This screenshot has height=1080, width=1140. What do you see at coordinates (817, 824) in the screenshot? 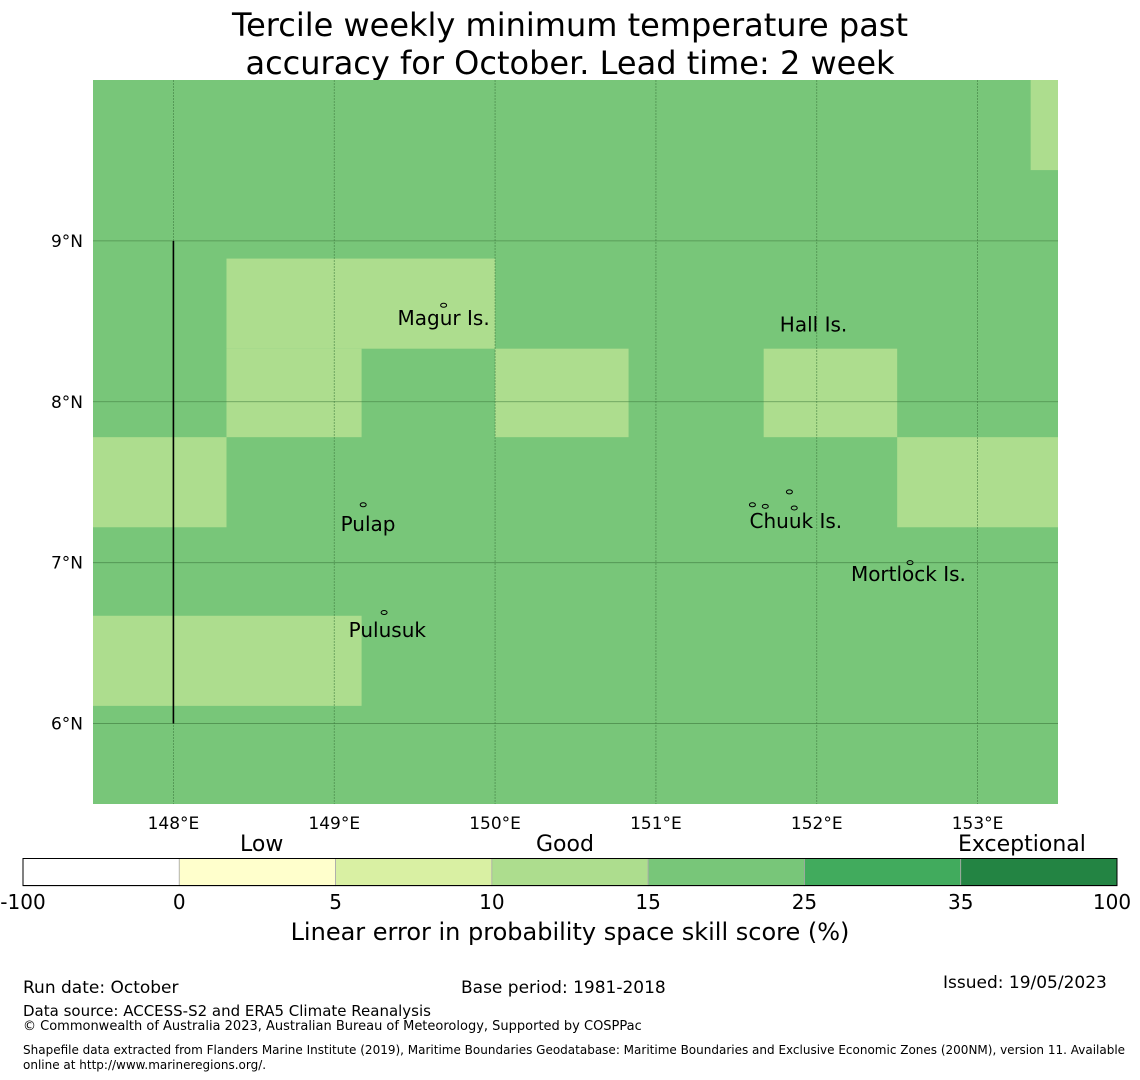
I see `lon-tick-label-4: 152°E` at bounding box center [817, 824].